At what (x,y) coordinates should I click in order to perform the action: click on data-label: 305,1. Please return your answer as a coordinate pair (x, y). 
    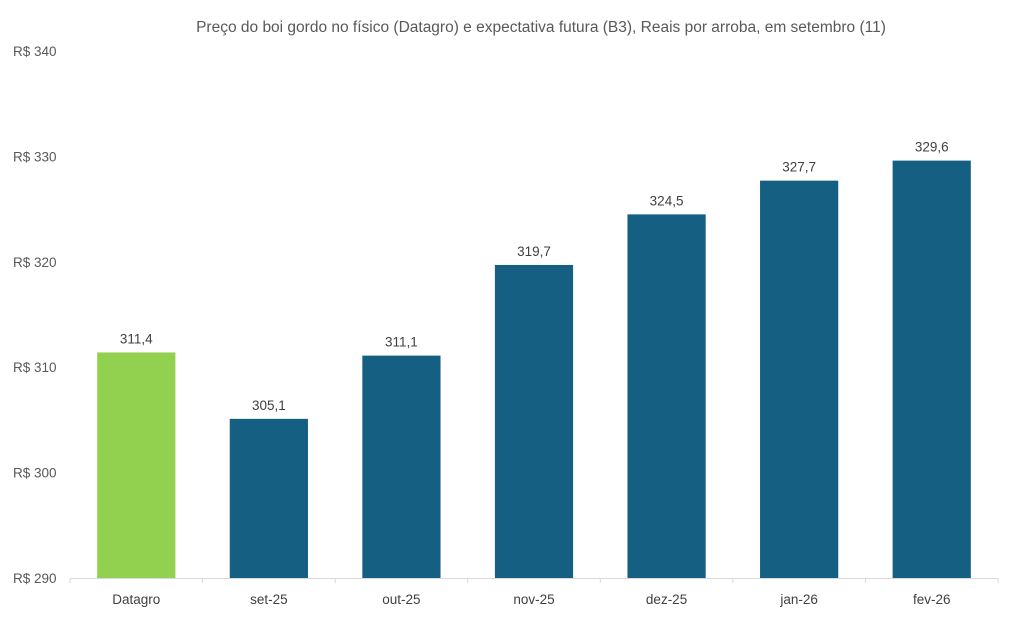
    Looking at the image, I should click on (269, 405).